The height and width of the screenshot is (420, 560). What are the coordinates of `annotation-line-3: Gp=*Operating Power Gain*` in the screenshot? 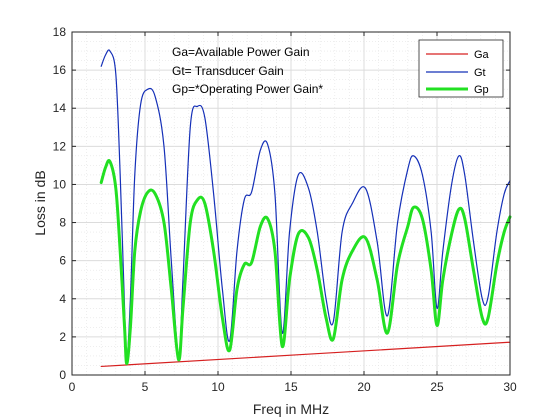 It's located at (247, 89).